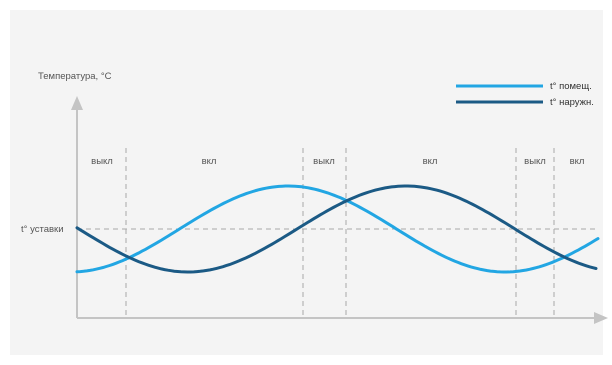 The image size is (612, 365). Describe the element at coordinates (571, 86) in the screenshot. I see `legend-label-room: t° помещ.` at that location.